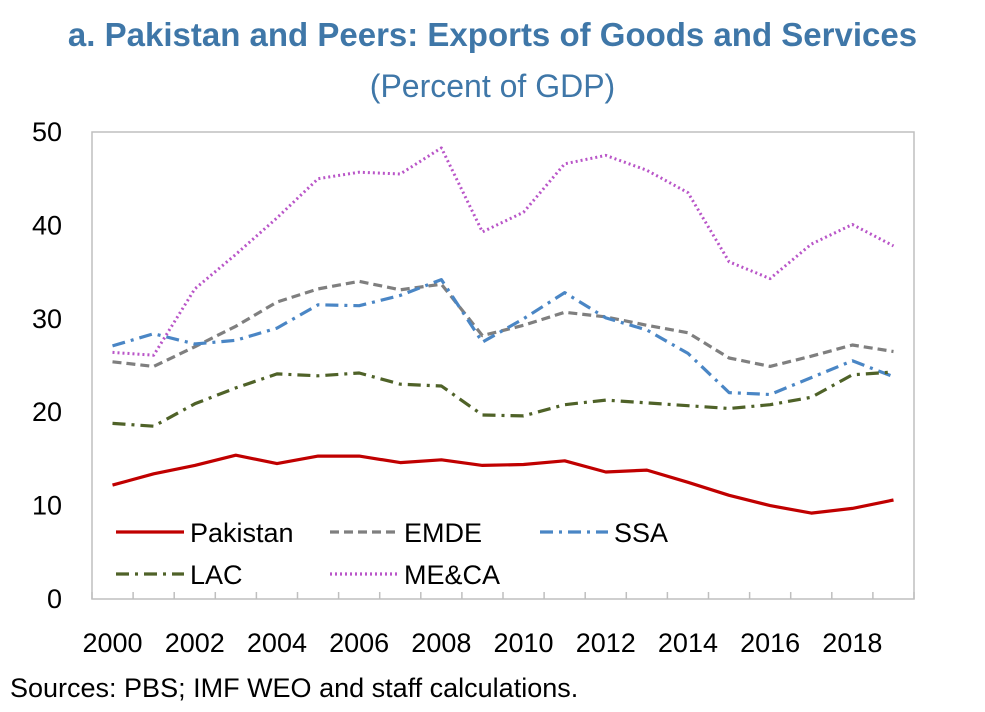 The height and width of the screenshot is (712, 985). Describe the element at coordinates (47, 132) in the screenshot. I see `y-tick-label: 50` at that location.